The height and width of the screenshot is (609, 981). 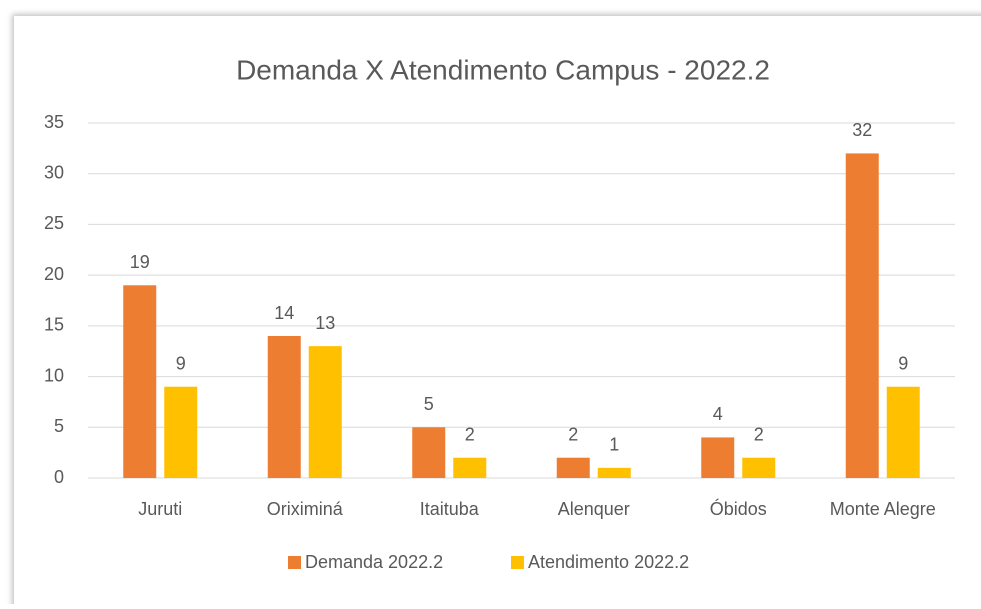 What do you see at coordinates (59, 426) in the screenshot?
I see `y-tick-label: 5` at bounding box center [59, 426].